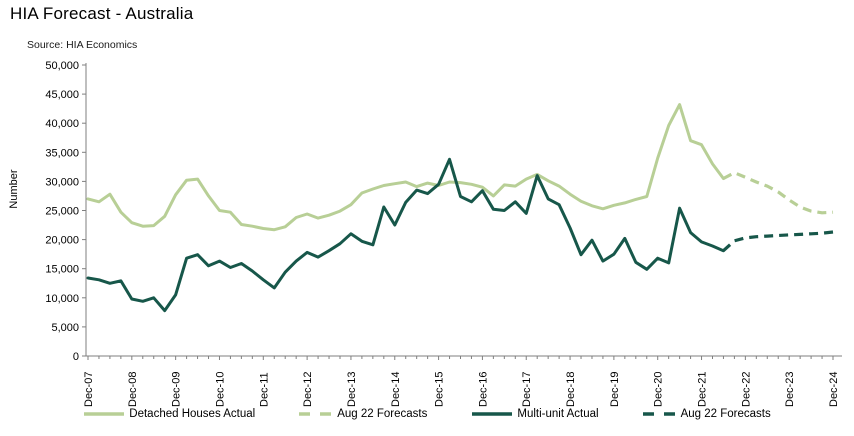 This screenshot has height=436, width=854. What do you see at coordinates (62, 124) in the screenshot?
I see `y-tick-label: 40,000` at bounding box center [62, 124].